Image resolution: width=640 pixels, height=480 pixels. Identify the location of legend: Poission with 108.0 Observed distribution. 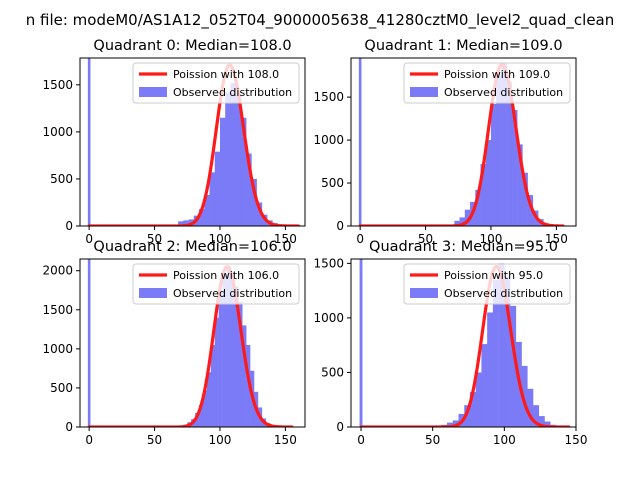
(216, 83).